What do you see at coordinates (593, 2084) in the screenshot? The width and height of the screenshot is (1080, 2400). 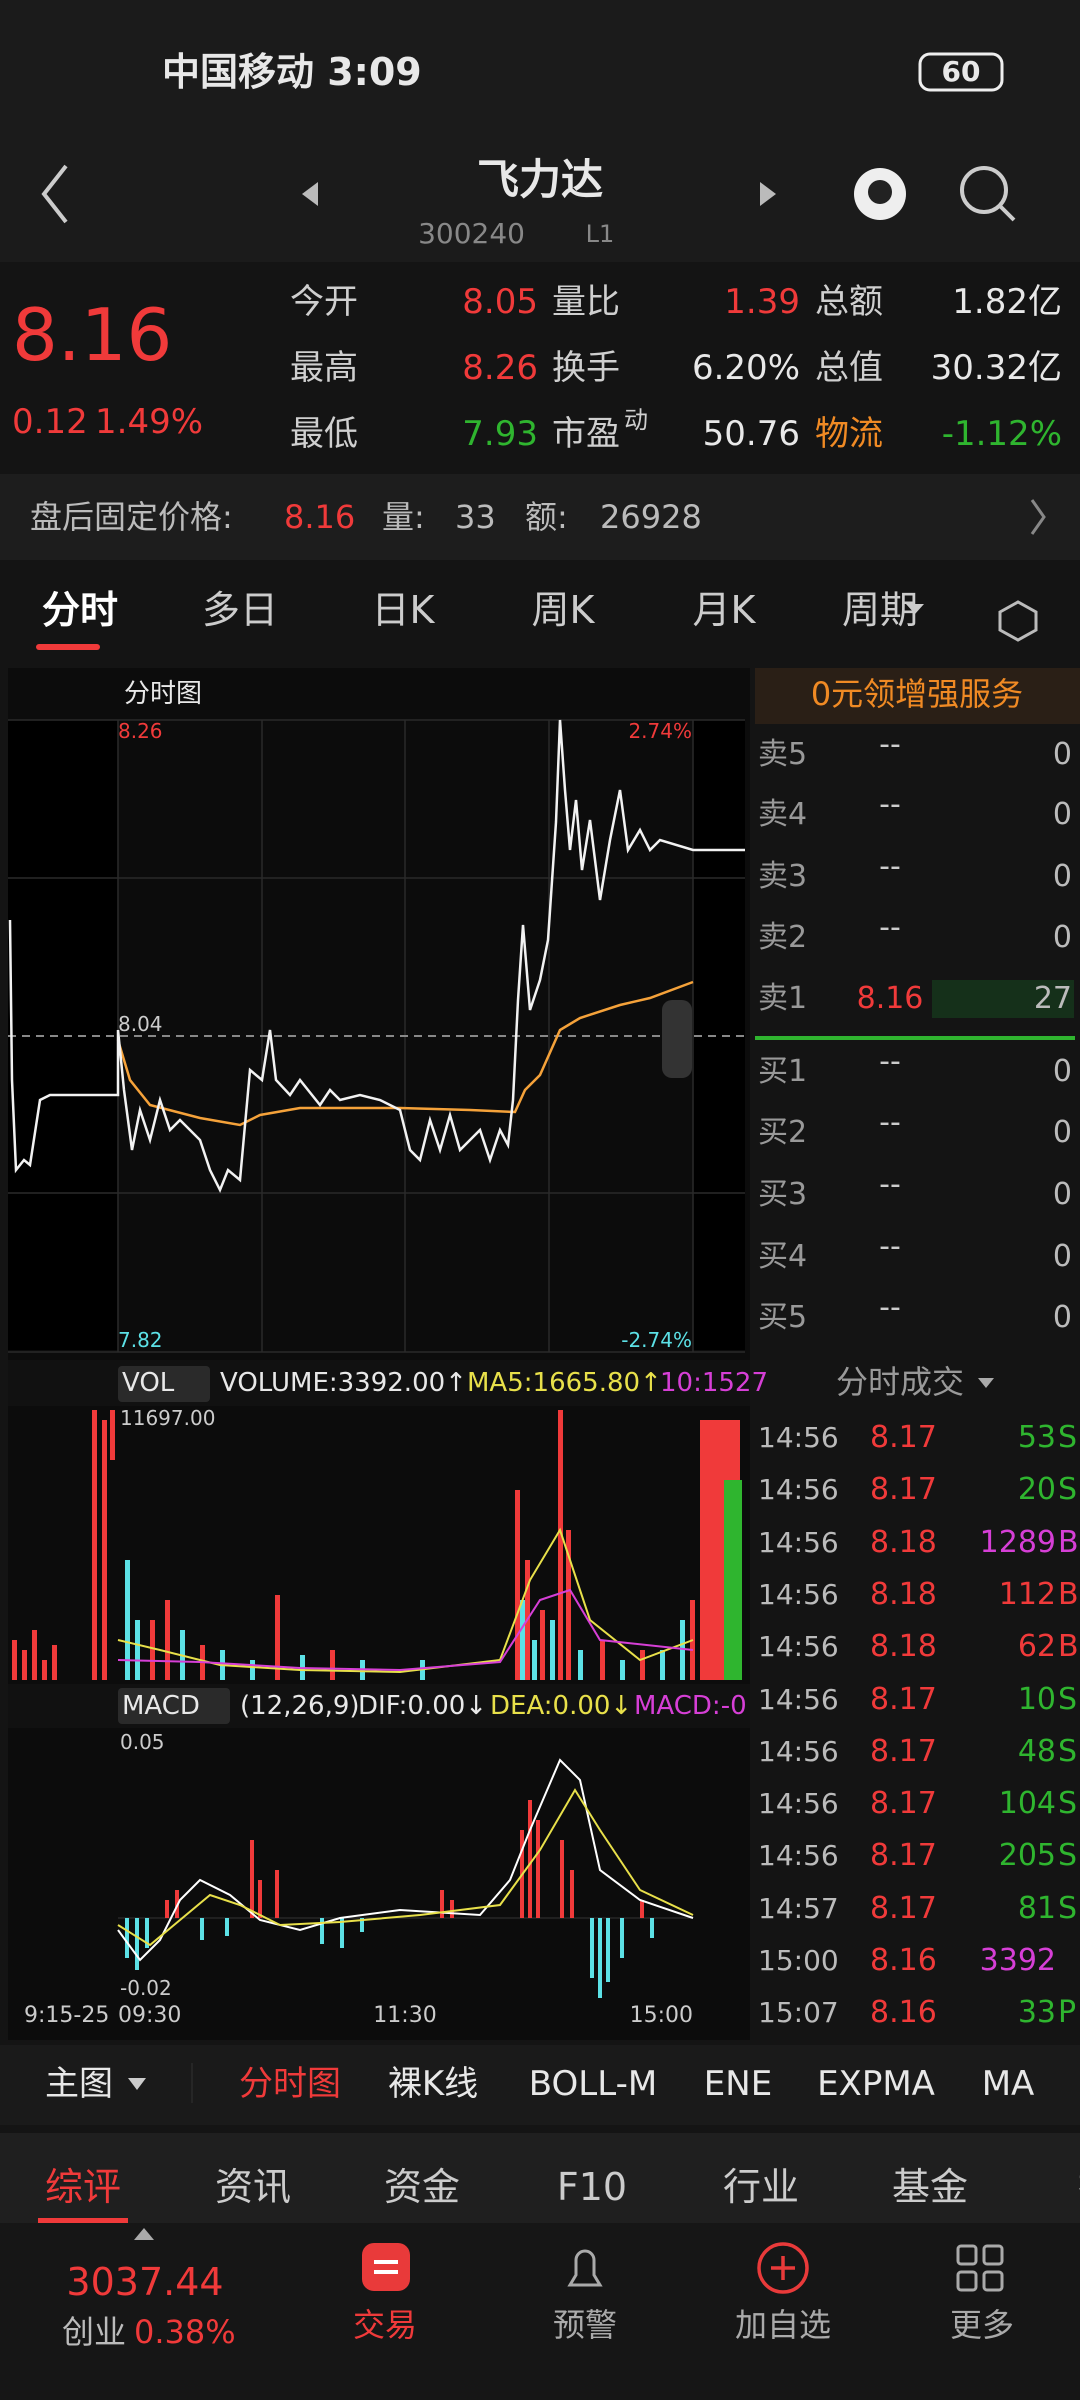 I see `indicator-option: BOLL-M` at bounding box center [593, 2084].